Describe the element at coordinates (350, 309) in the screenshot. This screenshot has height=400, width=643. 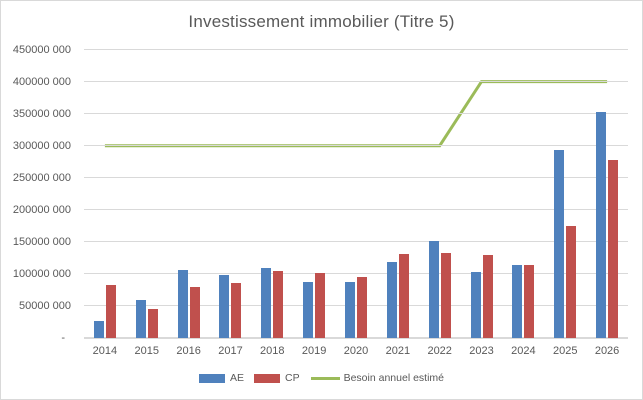
I see `bar-ae-2020` at that location.